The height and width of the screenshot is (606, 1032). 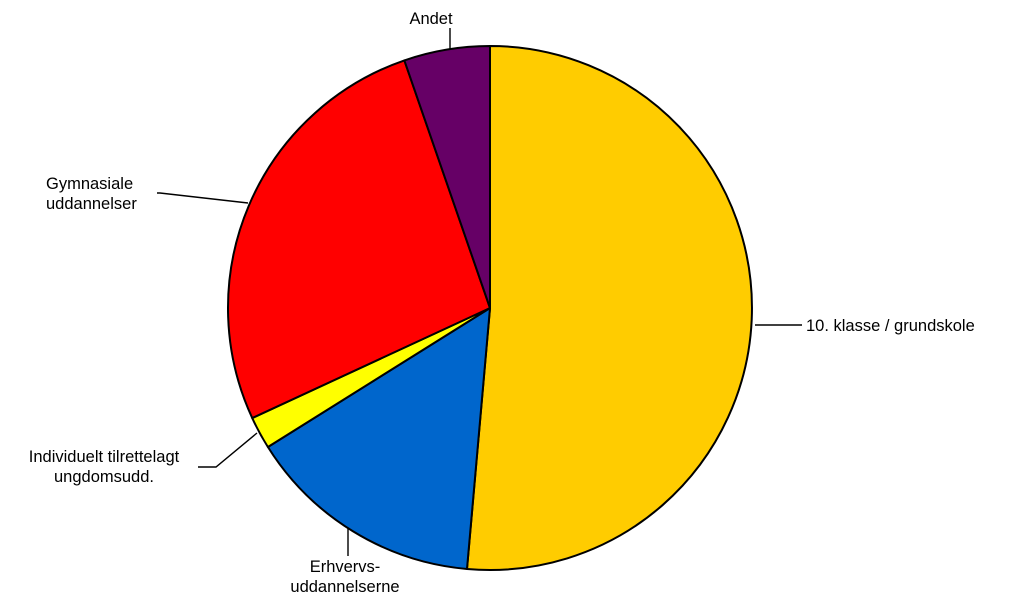 I want to click on slice-label-4: Gymnasiale uddannelser, so click(x=91, y=194).